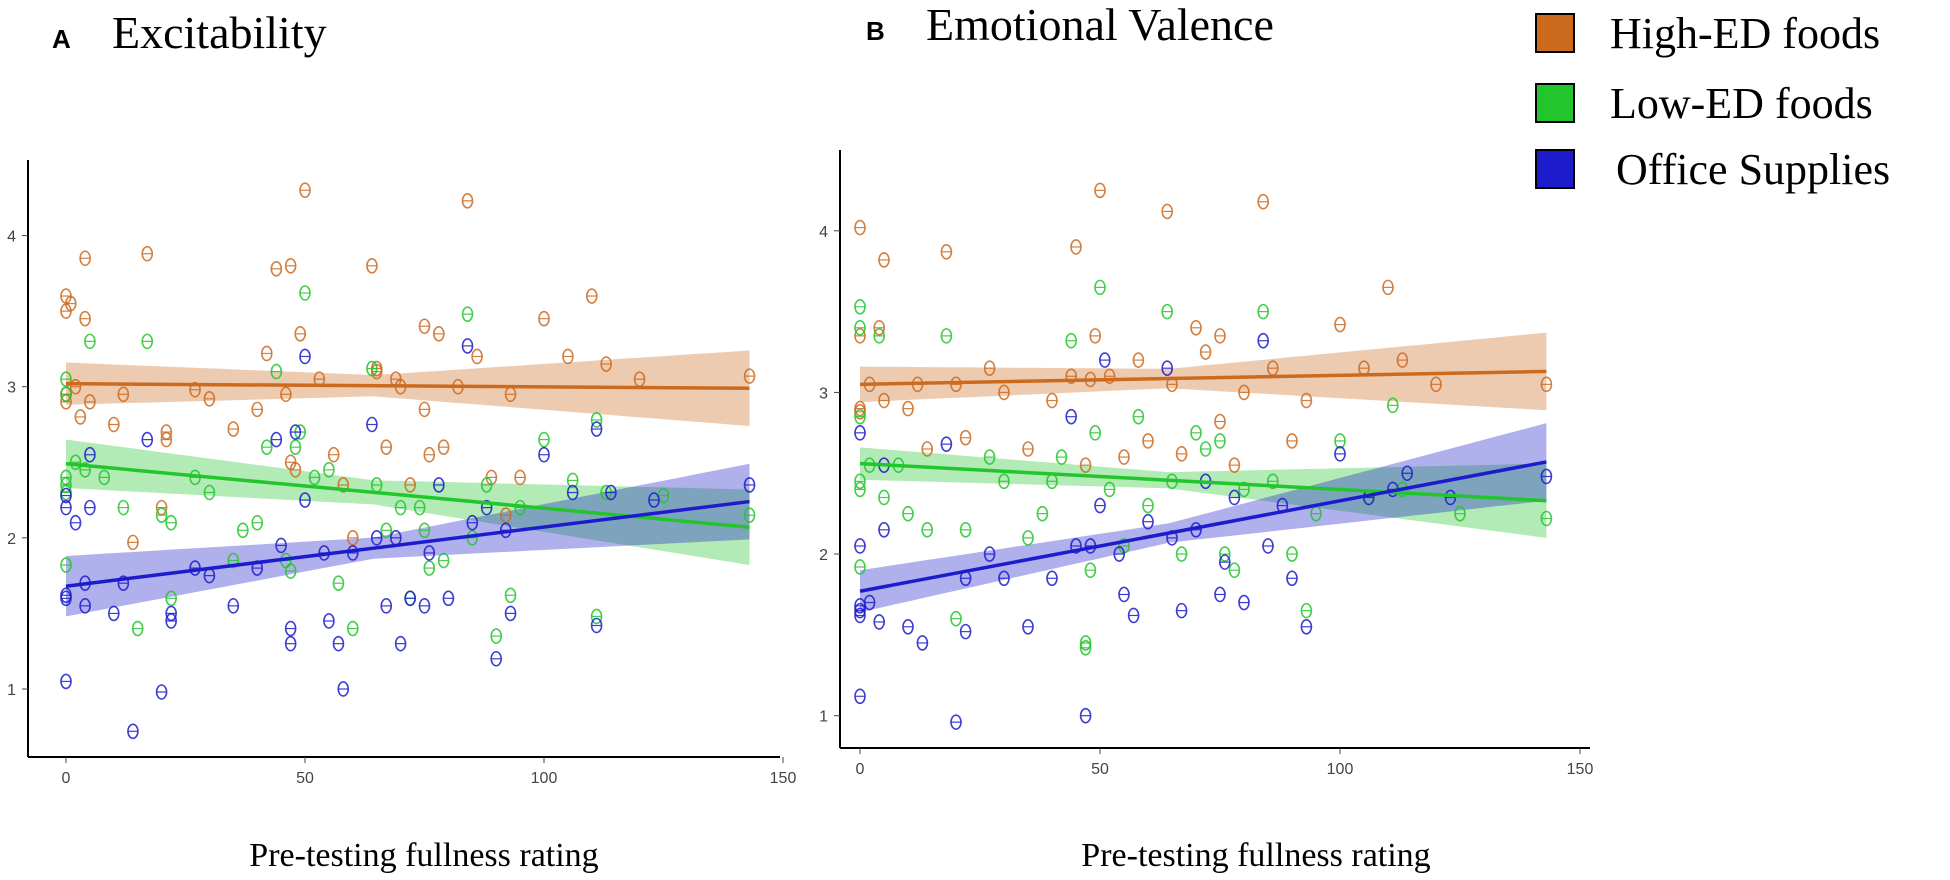  Describe the element at coordinates (1340, 769) in the screenshot. I see `x-tick-label: 100` at that location.